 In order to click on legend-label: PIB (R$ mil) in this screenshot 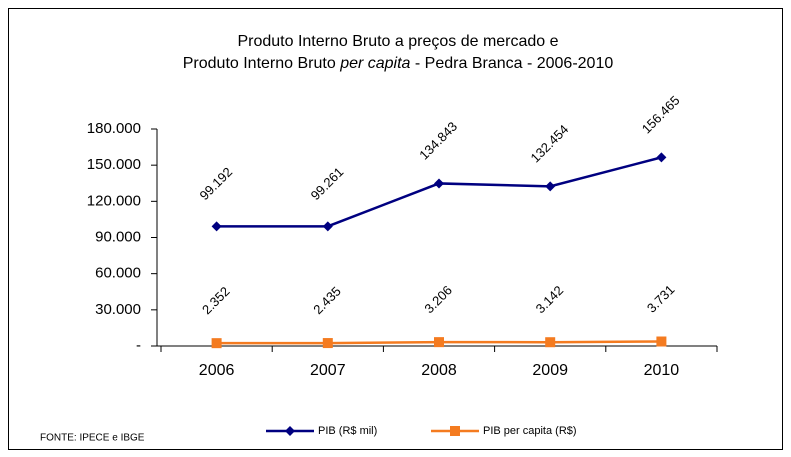, I will do `click(347, 431)`.